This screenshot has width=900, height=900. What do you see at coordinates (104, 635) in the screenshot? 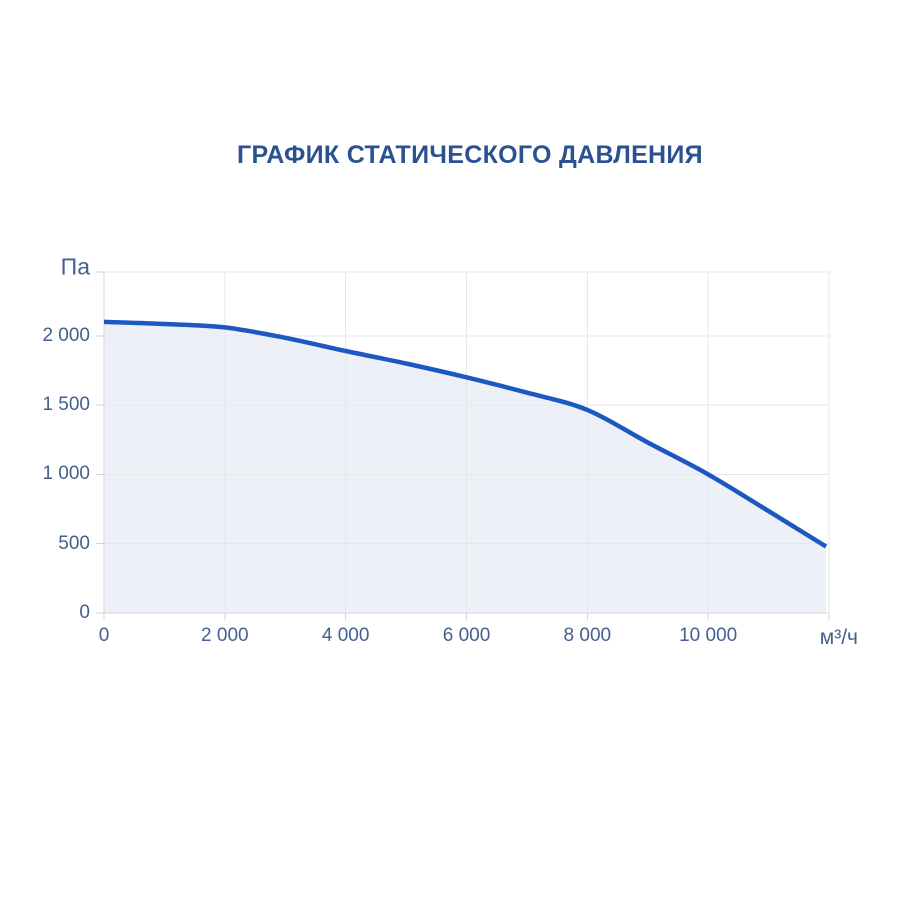
I see `x-tick-label: 0` at bounding box center [104, 635].